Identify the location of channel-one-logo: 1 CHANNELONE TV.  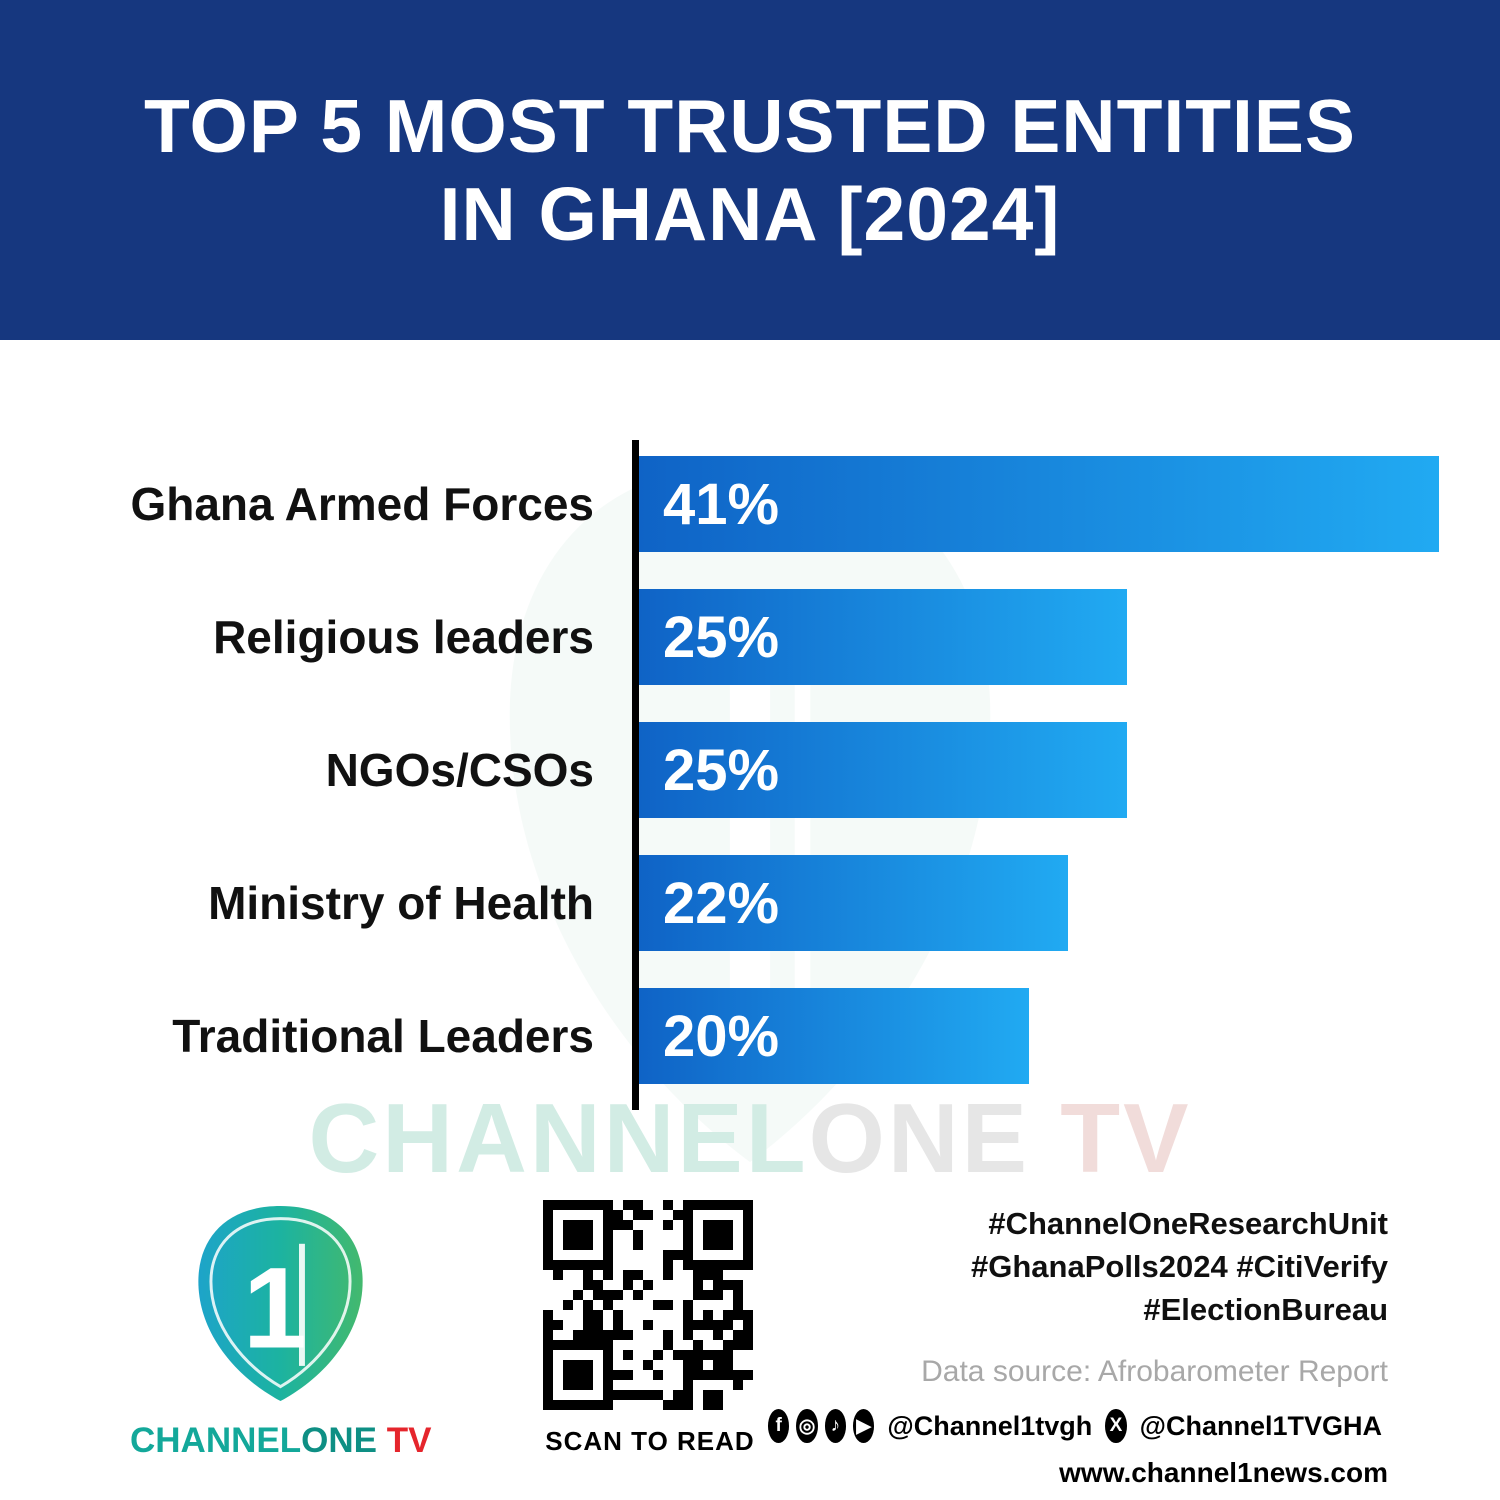
(281, 1329).